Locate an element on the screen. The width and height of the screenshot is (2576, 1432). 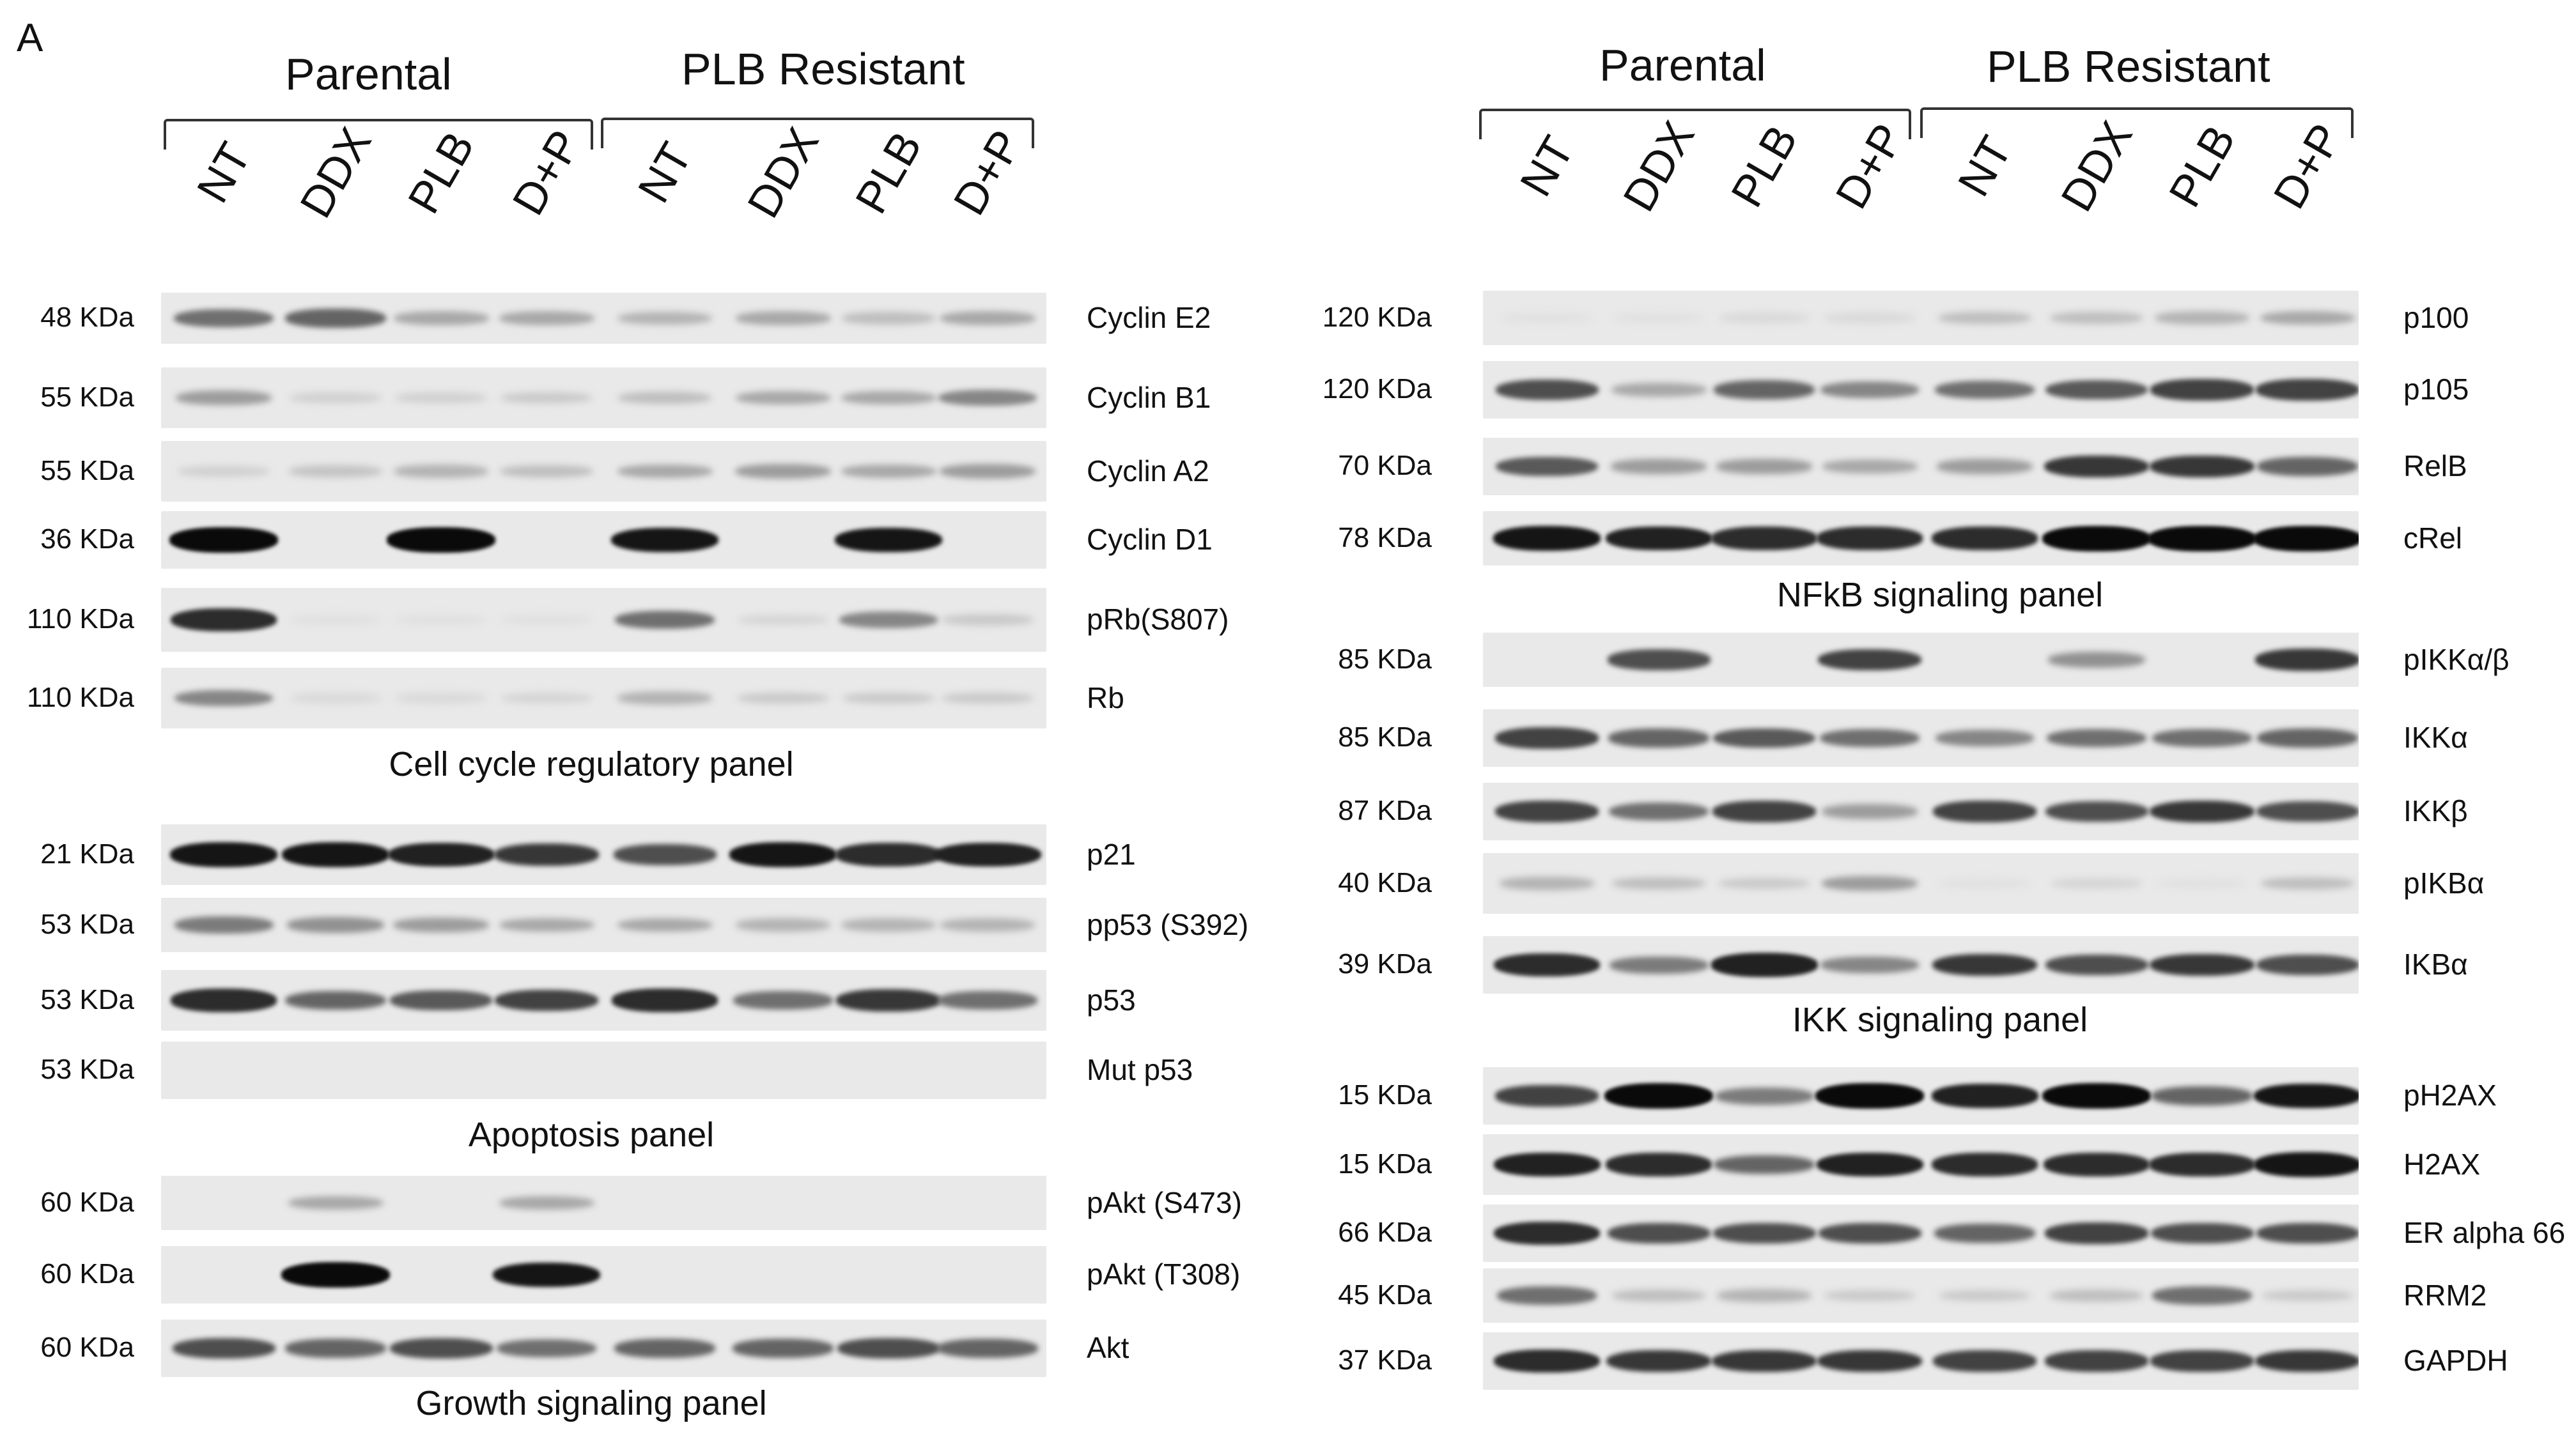
kda-label: 21 KDa is located at coordinates (87, 854).